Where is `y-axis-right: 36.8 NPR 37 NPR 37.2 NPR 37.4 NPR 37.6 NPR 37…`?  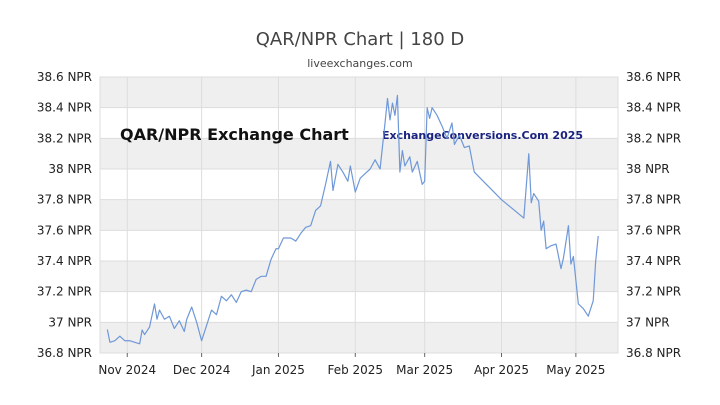
y-axis-right: 36.8 NPR 37 NPR 37.2 NPR 37.4 NPR 37.6 NPR 37… is located at coordinates (653, 215).